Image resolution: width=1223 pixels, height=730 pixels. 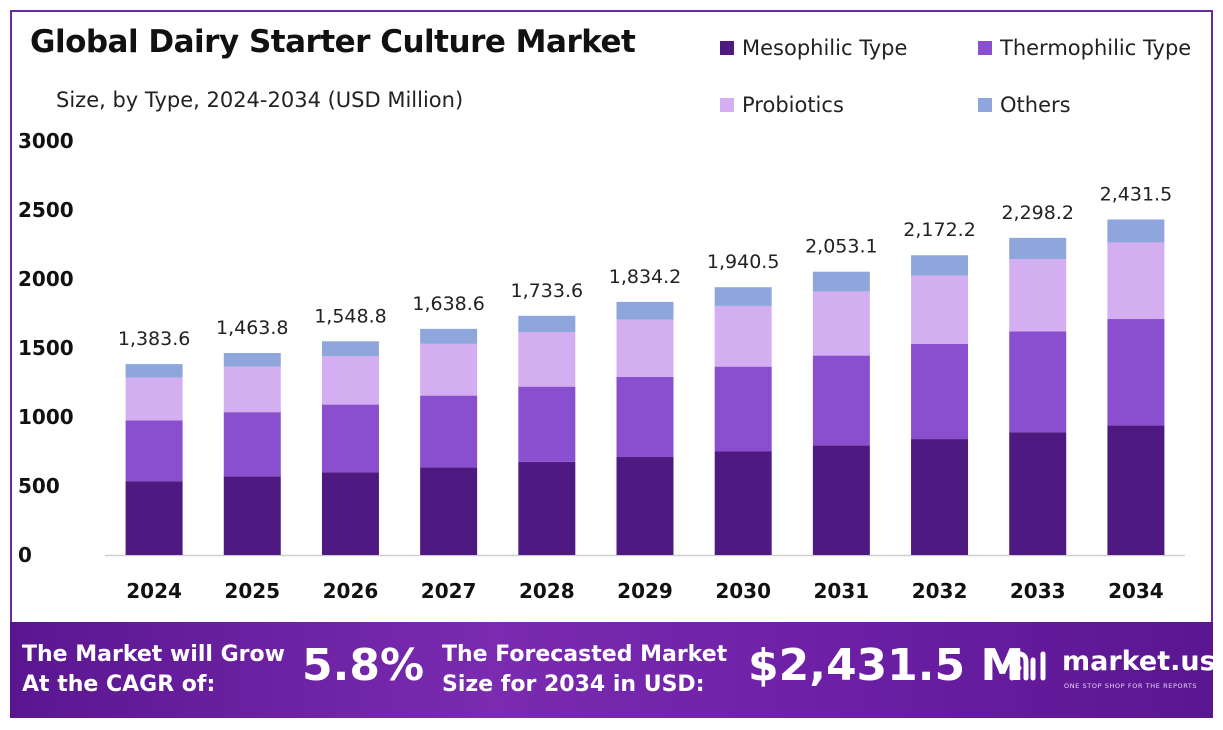 What do you see at coordinates (363, 665) in the screenshot?
I see `cagr-value: 5.8%` at bounding box center [363, 665].